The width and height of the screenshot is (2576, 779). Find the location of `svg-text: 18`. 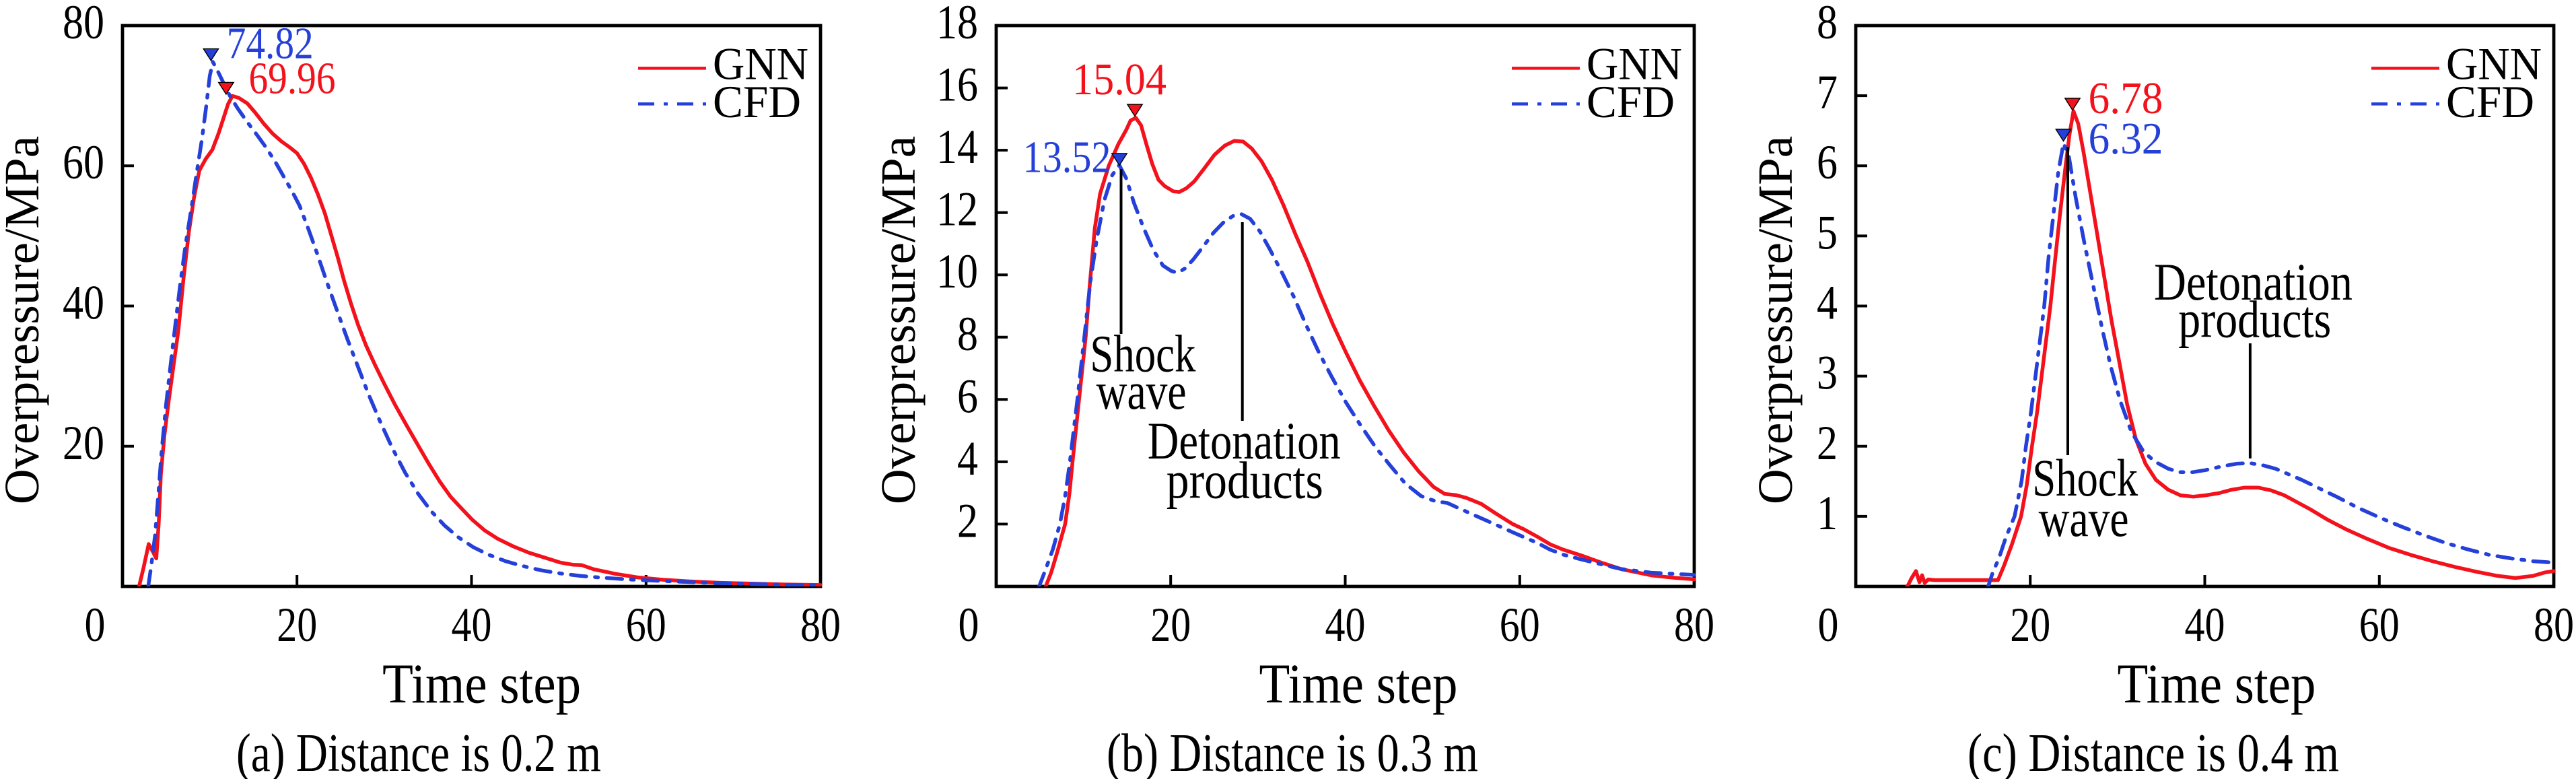

svg-text: 18 is located at coordinates (957, 24).